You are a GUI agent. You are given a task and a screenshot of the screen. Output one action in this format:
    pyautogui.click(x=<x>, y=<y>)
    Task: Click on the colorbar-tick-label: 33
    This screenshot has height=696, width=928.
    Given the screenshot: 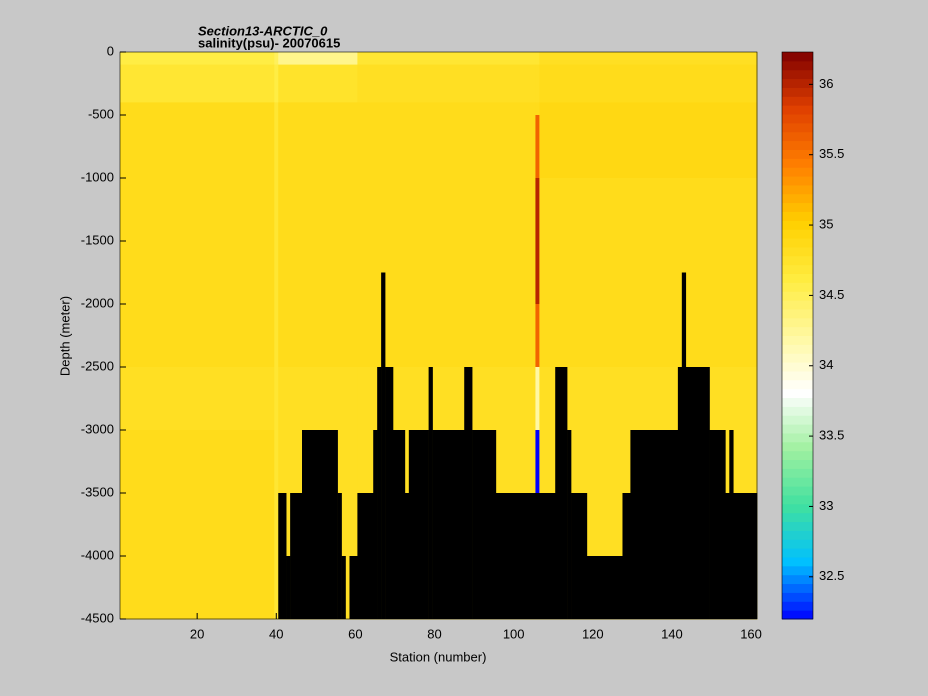 What is the action you would take?
    pyautogui.click(x=826, y=505)
    